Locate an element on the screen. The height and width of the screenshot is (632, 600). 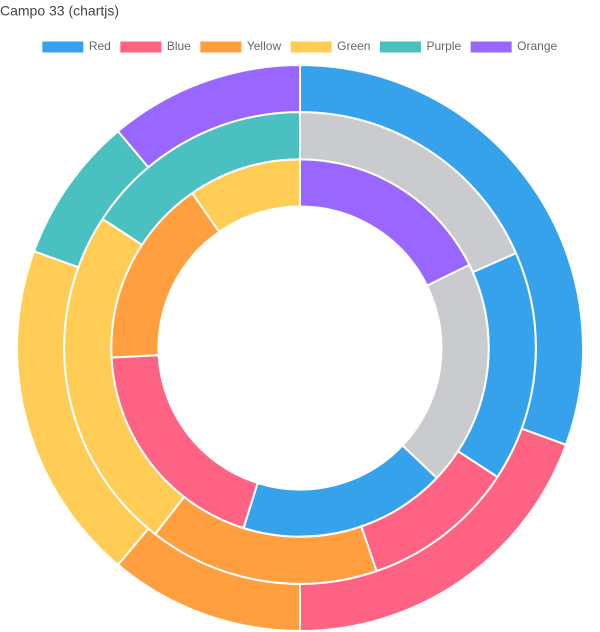
legend-item: Green is located at coordinates (330, 46).